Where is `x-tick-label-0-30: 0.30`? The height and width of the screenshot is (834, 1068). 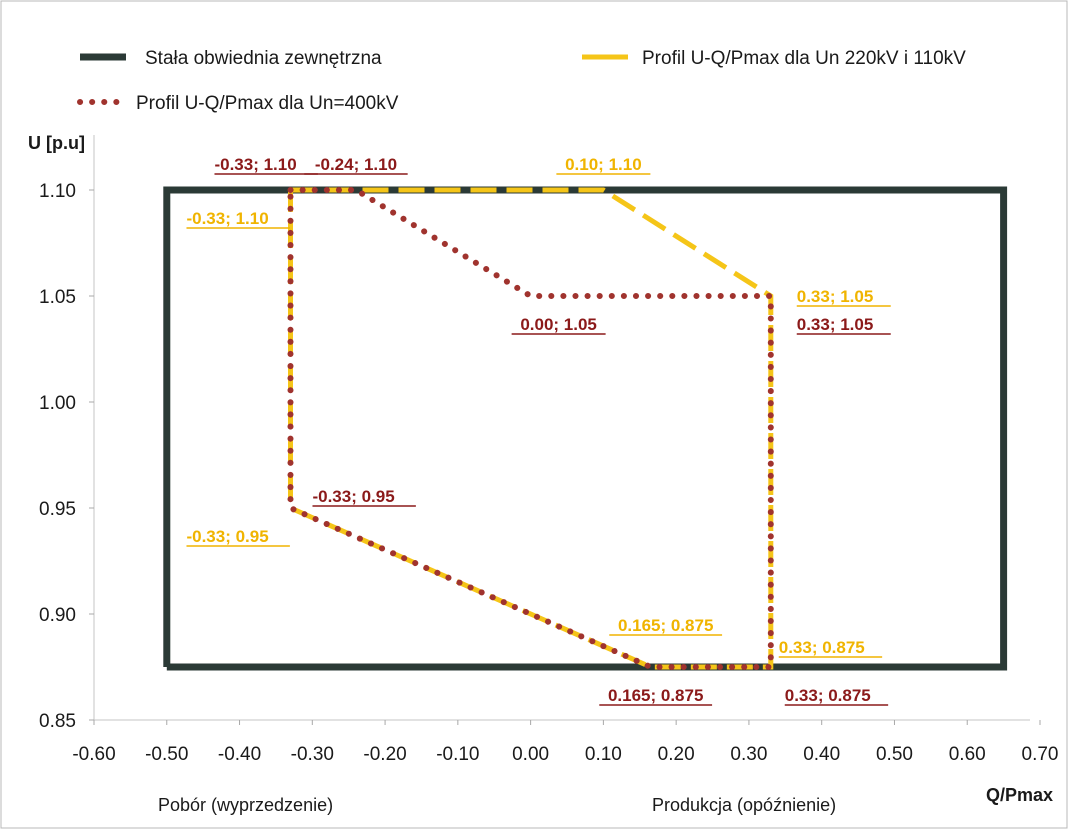
x-tick-label-0-30: 0.30 is located at coordinates (748, 754).